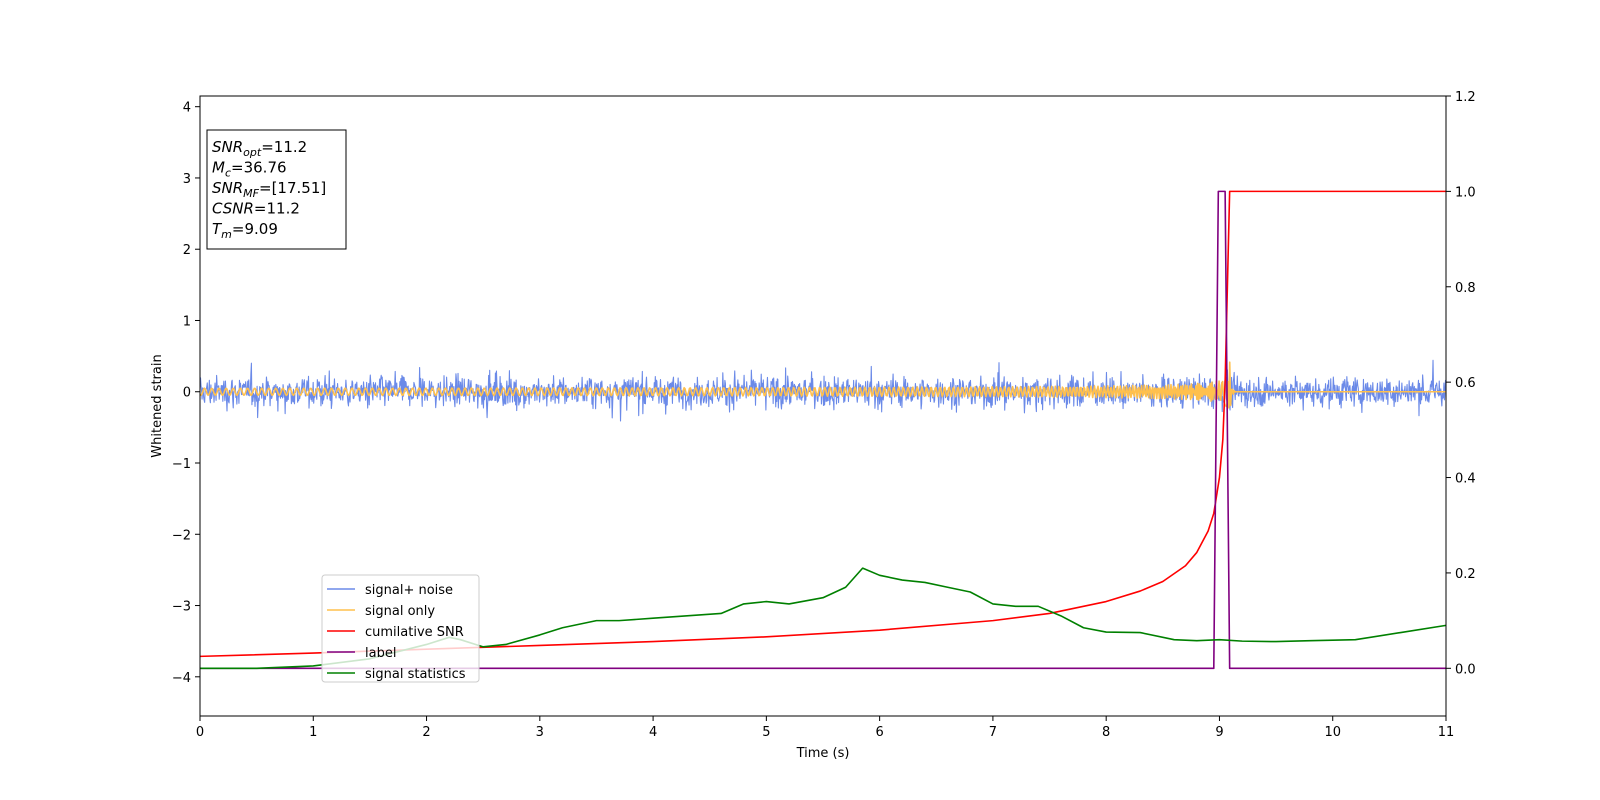  I want to click on y-axis-label: Whitened strain, so click(157, 405).